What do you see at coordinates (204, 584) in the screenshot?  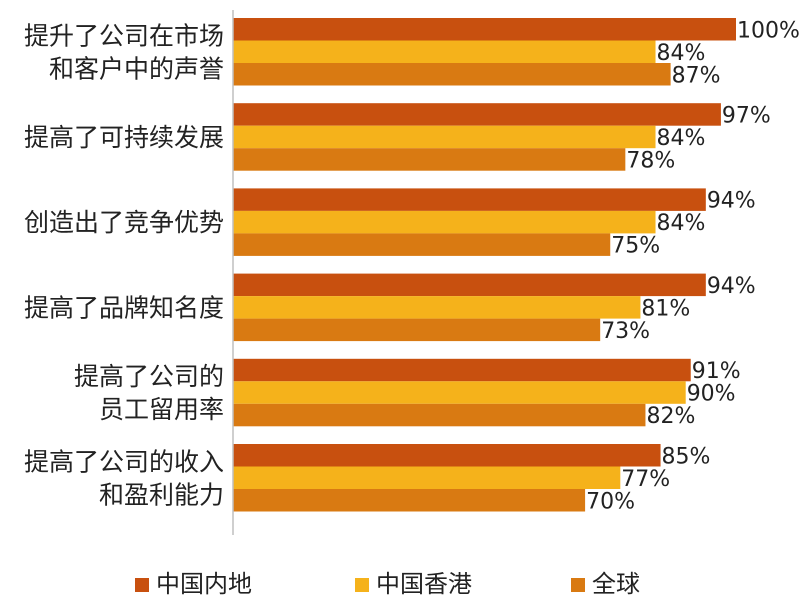 I see `legend-label-1: 中国内地` at bounding box center [204, 584].